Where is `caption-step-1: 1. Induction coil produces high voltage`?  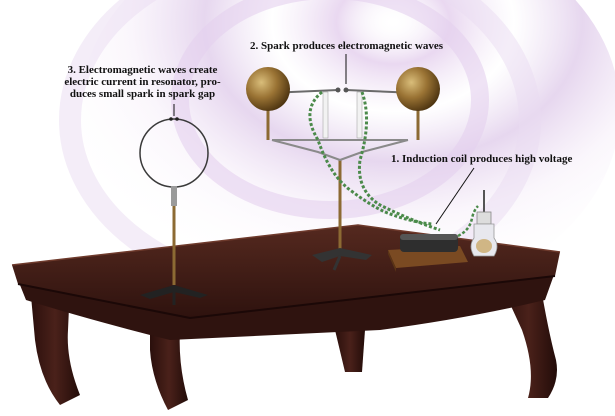
caption-step-1: 1. Induction coil produces high voltage is located at coordinates (482, 159).